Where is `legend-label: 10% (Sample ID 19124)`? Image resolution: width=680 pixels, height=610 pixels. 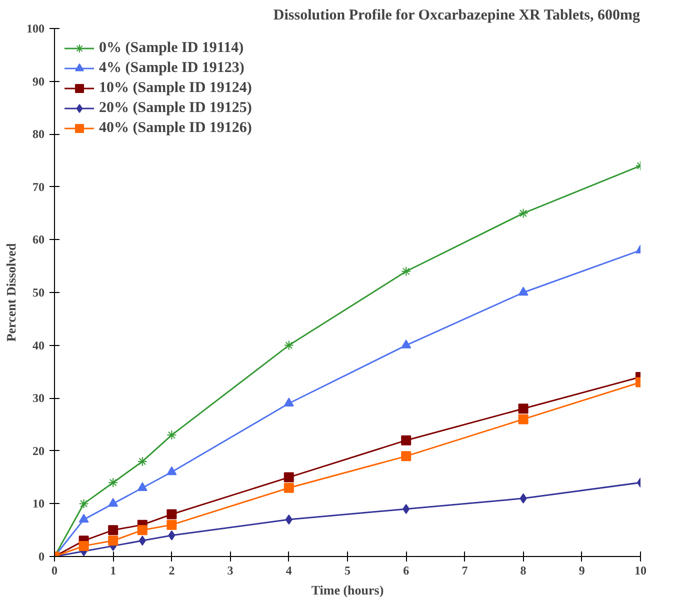 legend-label: 10% (Sample ID 19124) is located at coordinates (175, 88).